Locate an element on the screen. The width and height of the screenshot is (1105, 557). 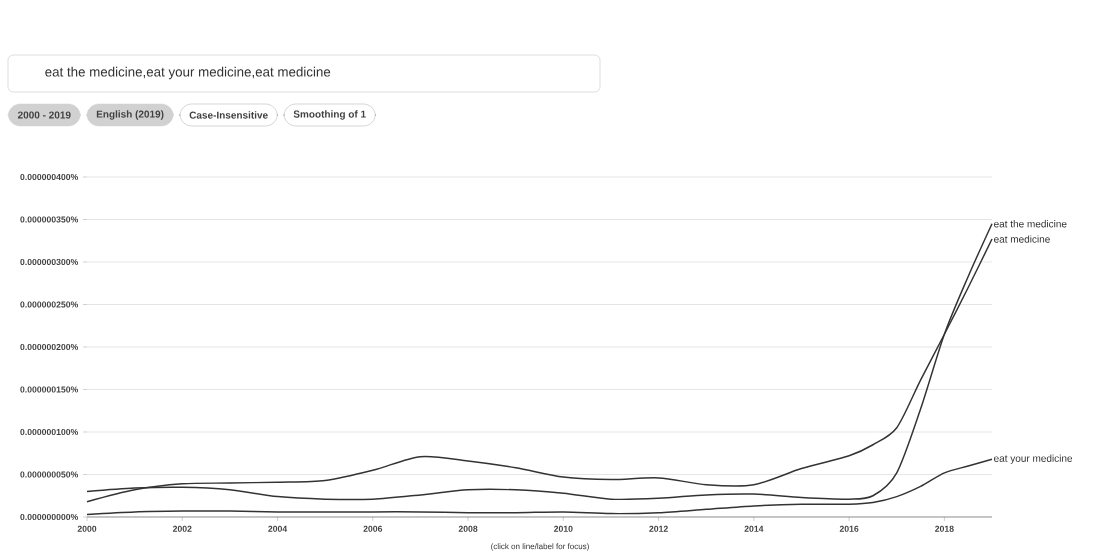
series-label: eat medicine is located at coordinates (1022, 239).